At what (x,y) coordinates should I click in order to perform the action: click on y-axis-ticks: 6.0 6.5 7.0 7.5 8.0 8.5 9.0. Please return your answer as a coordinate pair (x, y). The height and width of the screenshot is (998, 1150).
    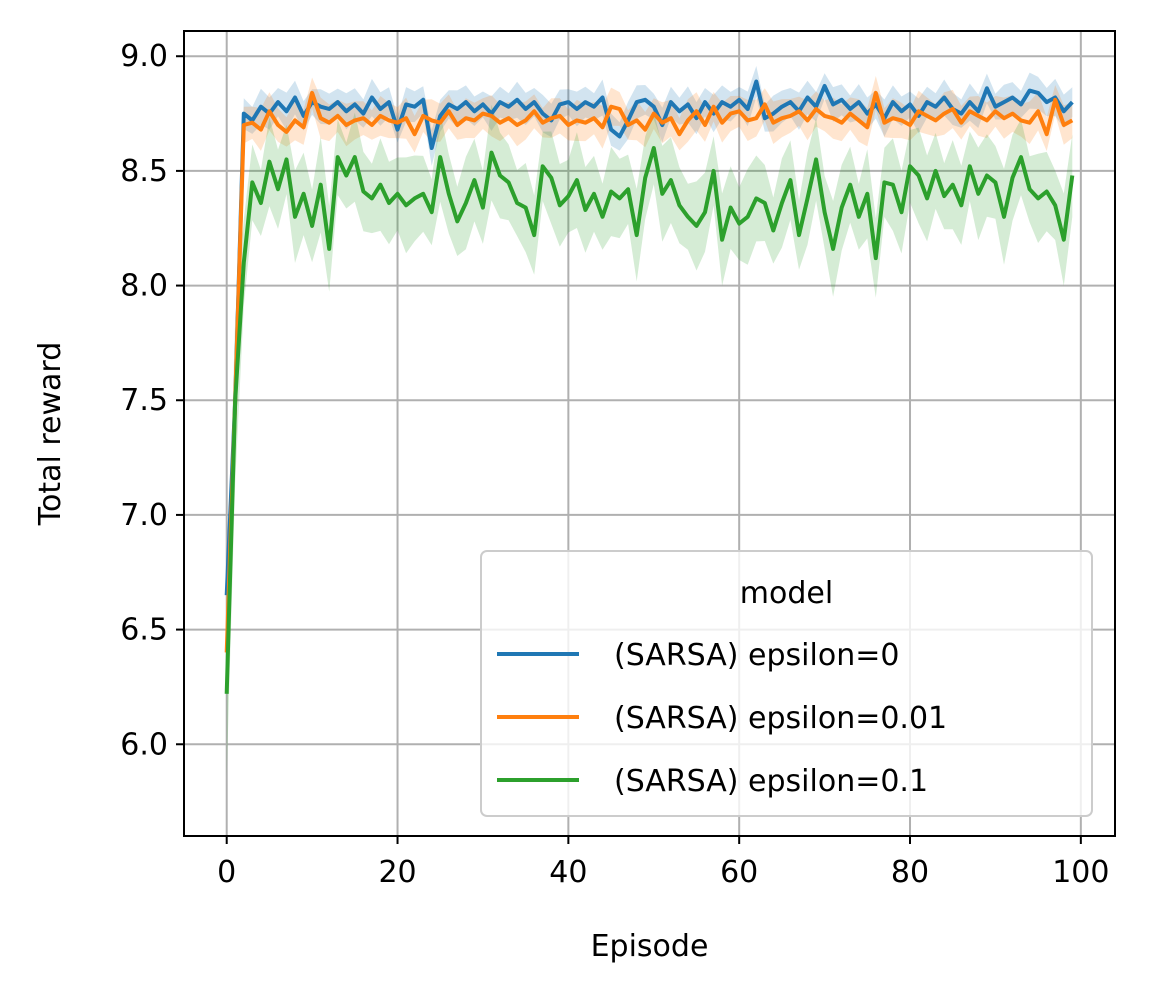
    Looking at the image, I should click on (152, 400).